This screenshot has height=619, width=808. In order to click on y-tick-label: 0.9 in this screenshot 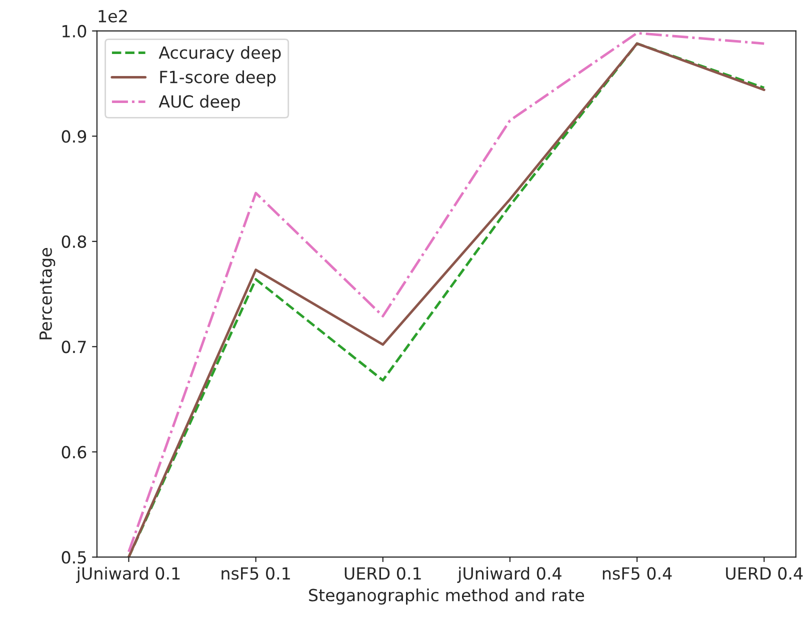, I will do `click(74, 136)`.